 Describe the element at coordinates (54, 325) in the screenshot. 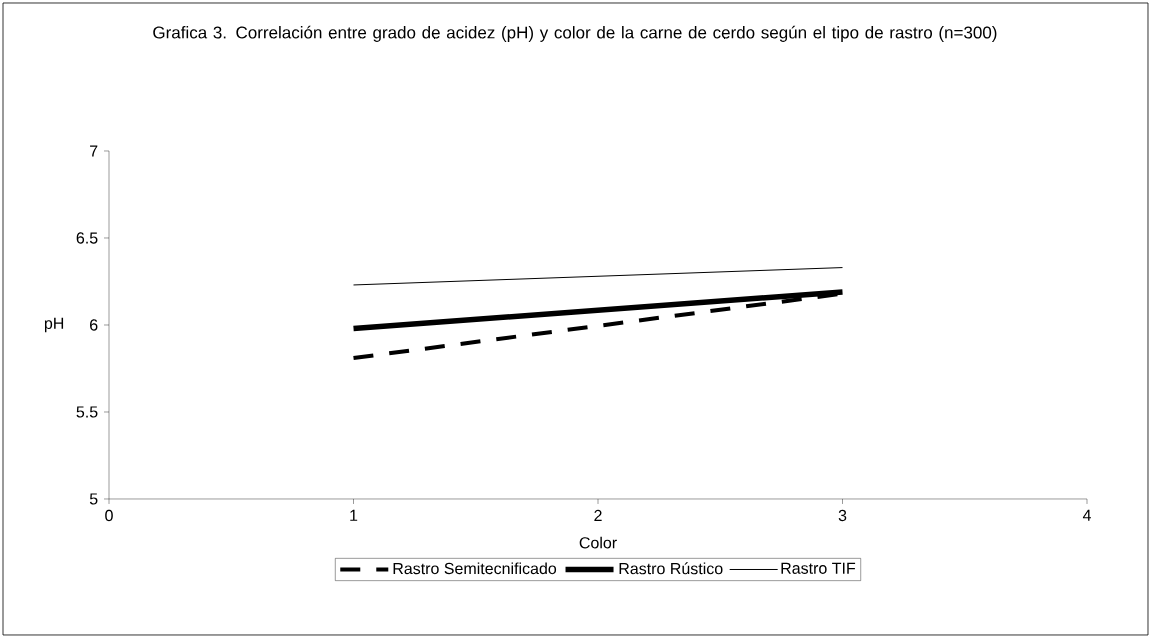

I see `y-axis-title: pH` at that location.